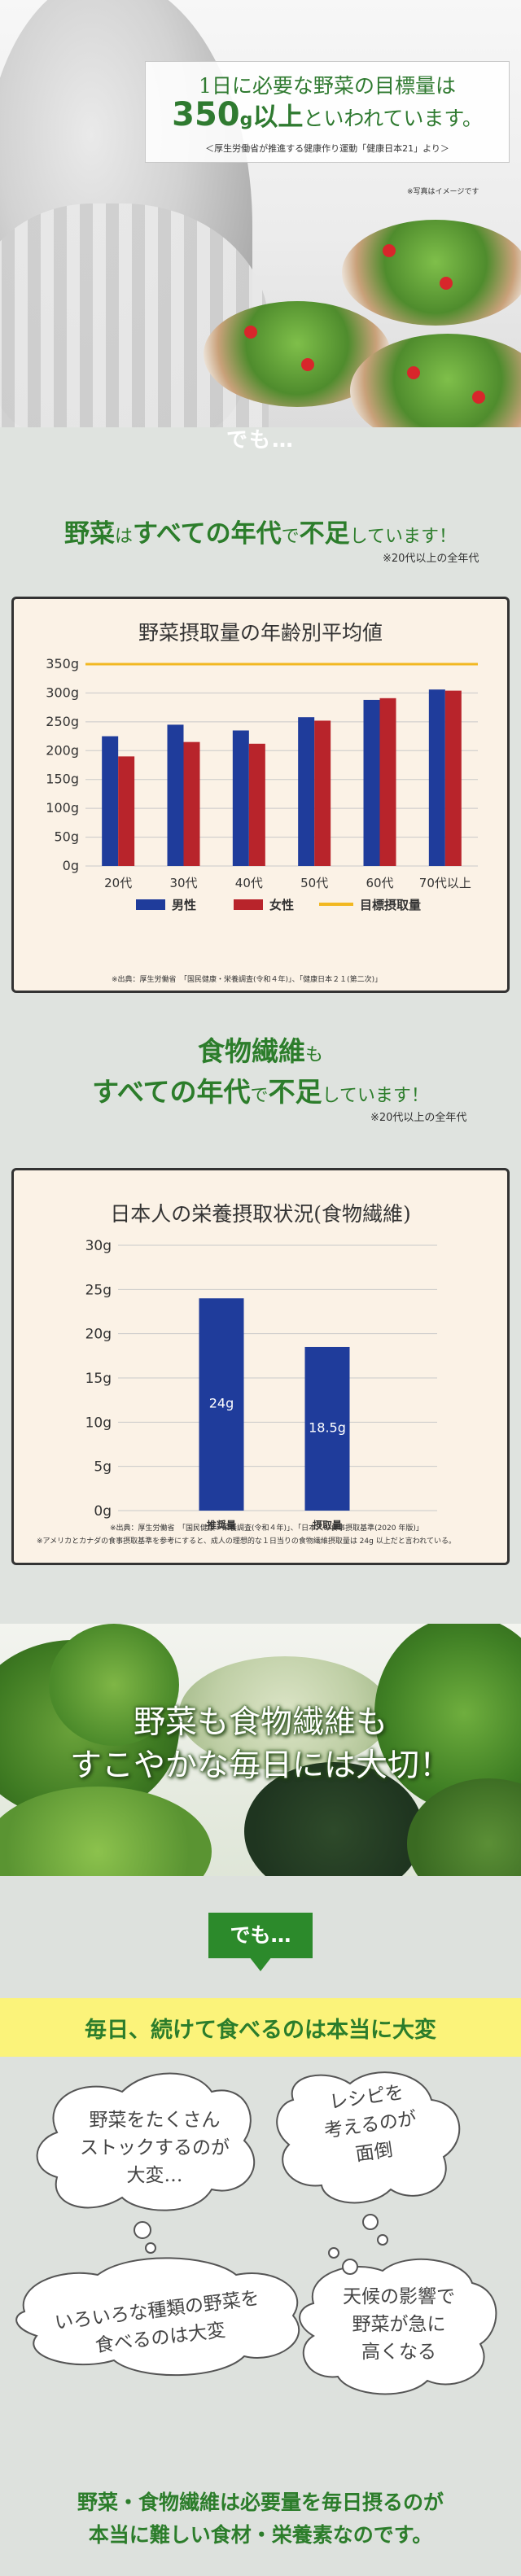 Image resolution: width=521 pixels, height=2576 pixels. What do you see at coordinates (249, 883) in the screenshot?
I see `x-tick-label: 40代` at bounding box center [249, 883].